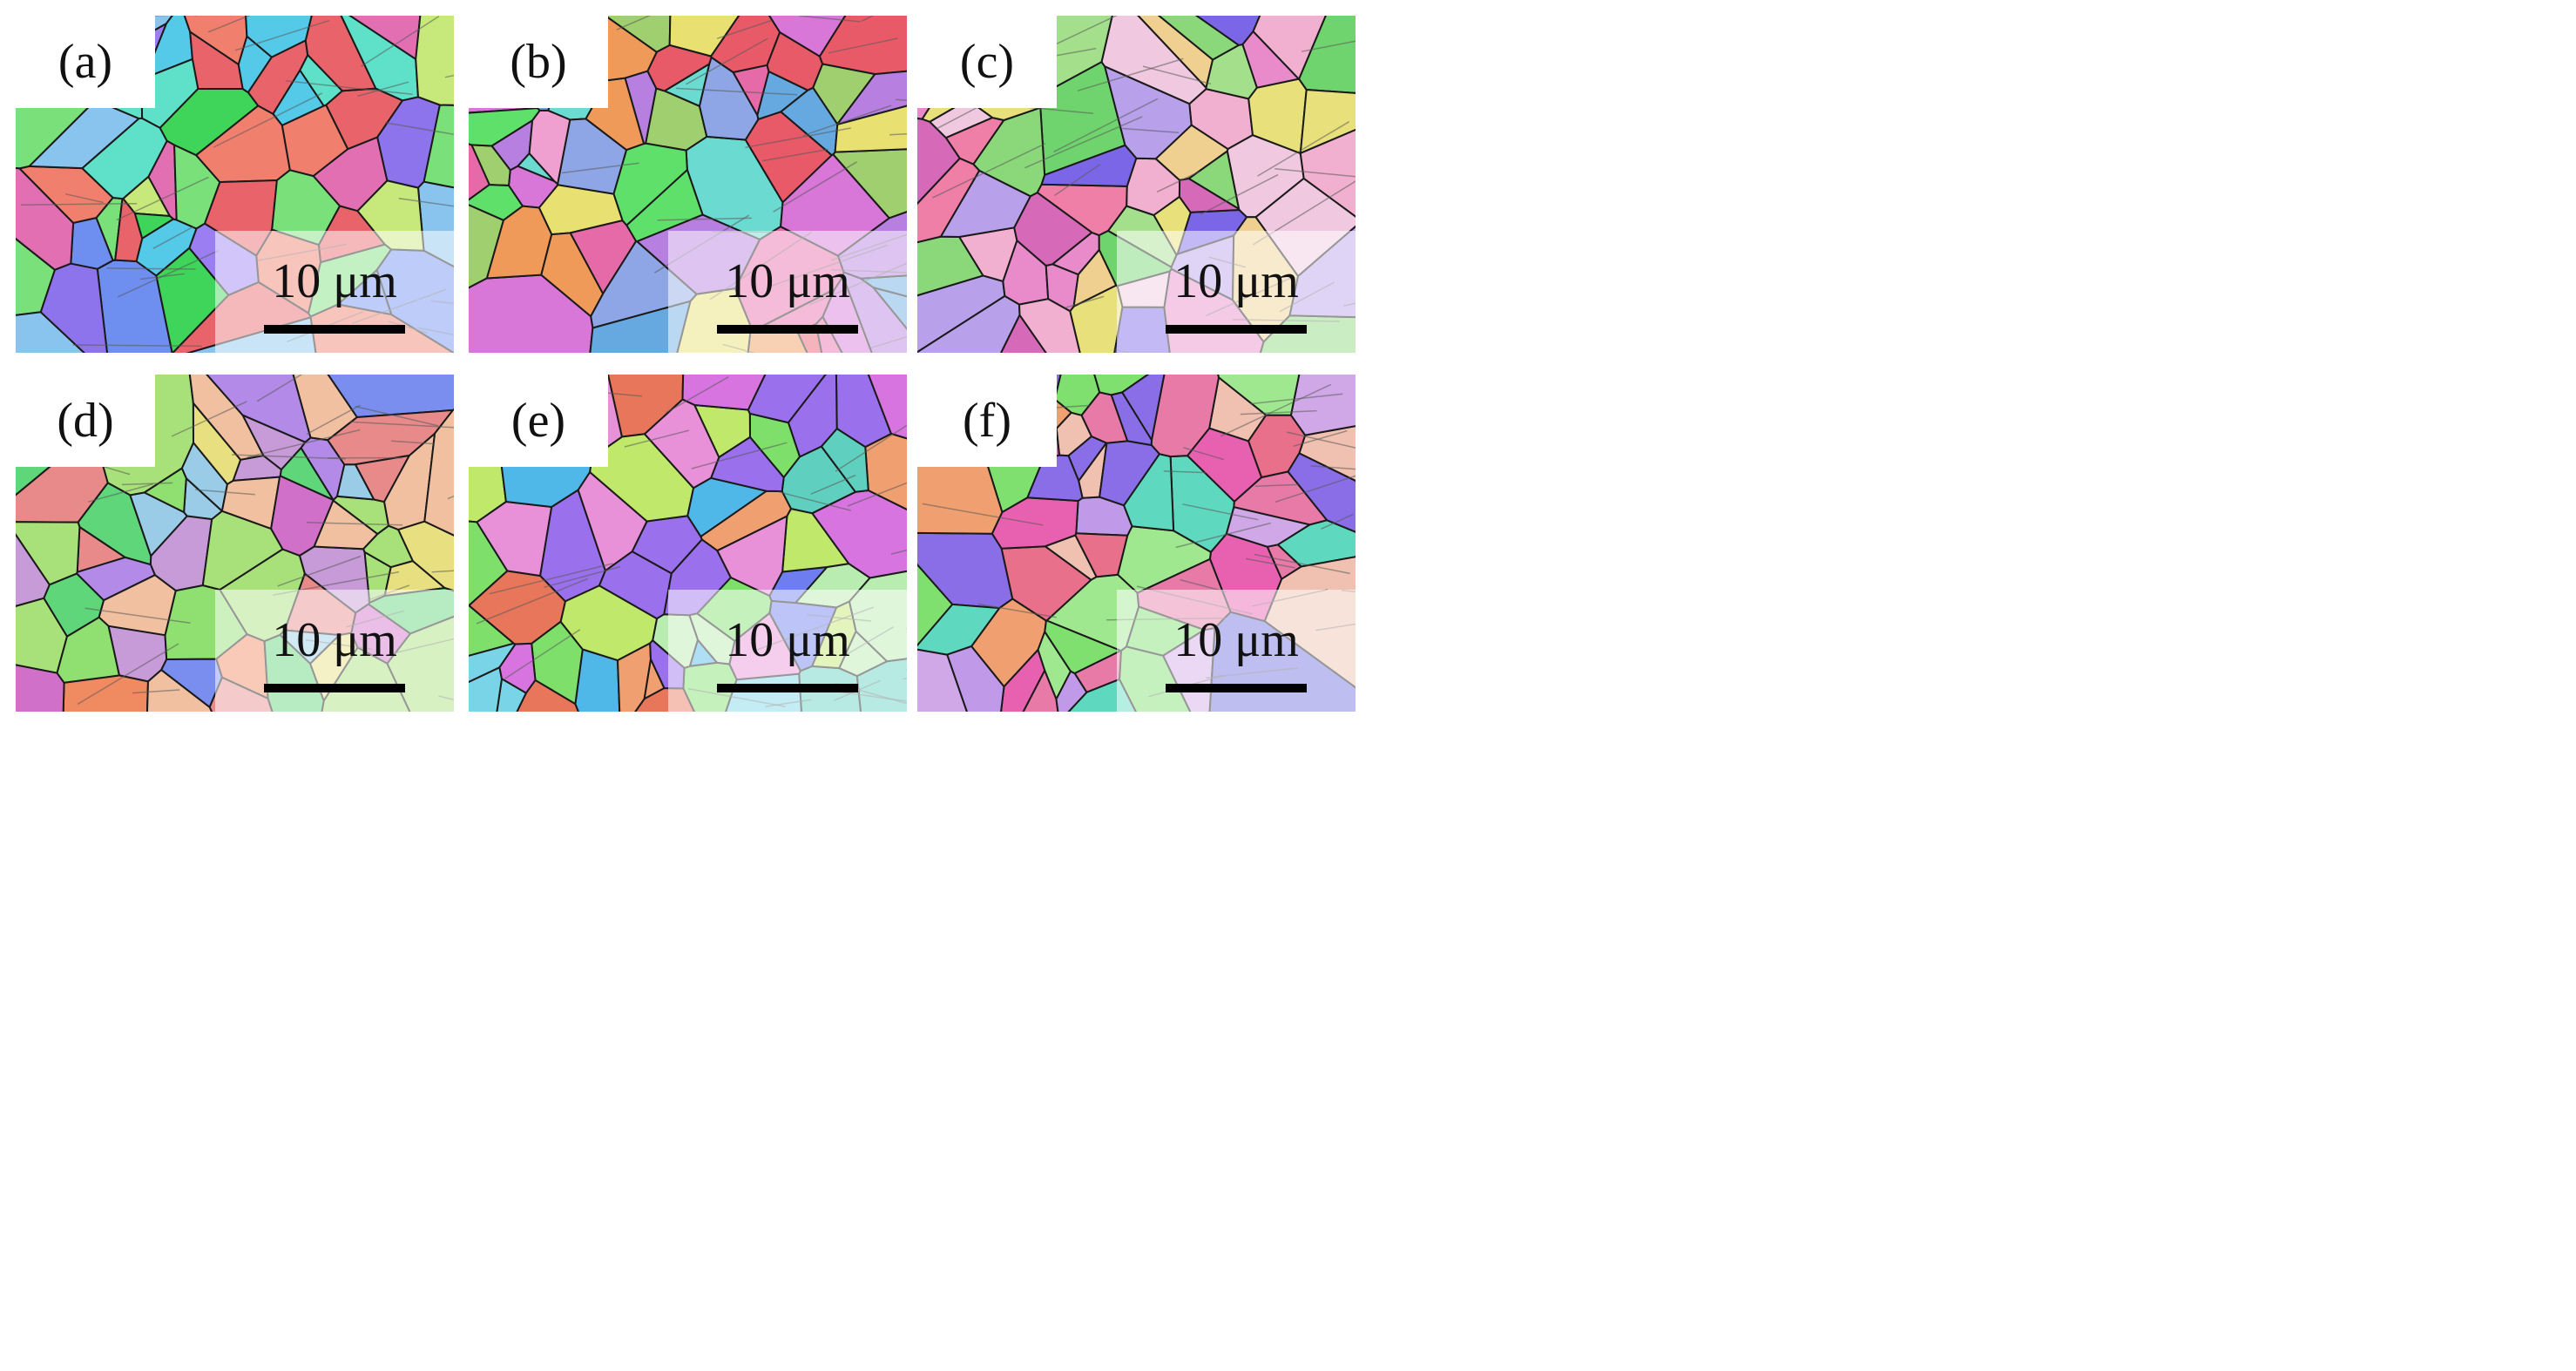 The width and height of the screenshot is (2576, 1371). I want to click on panel-label: (a), so click(85, 62).